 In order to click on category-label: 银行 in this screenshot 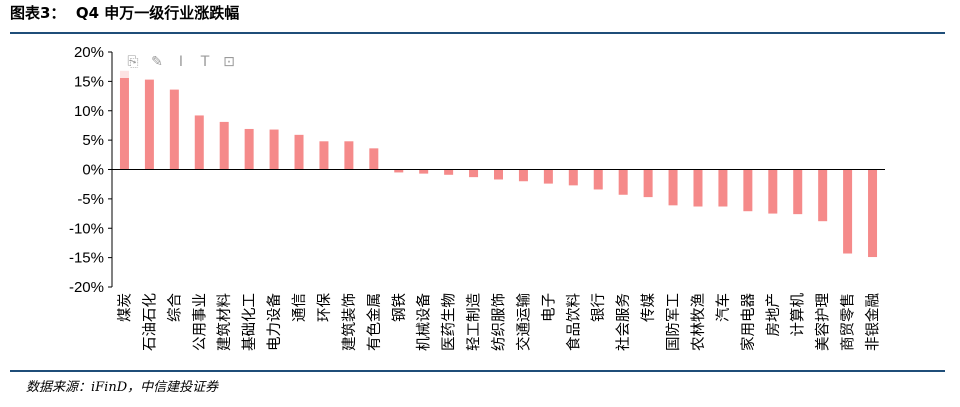, I will do `click(598, 307)`.